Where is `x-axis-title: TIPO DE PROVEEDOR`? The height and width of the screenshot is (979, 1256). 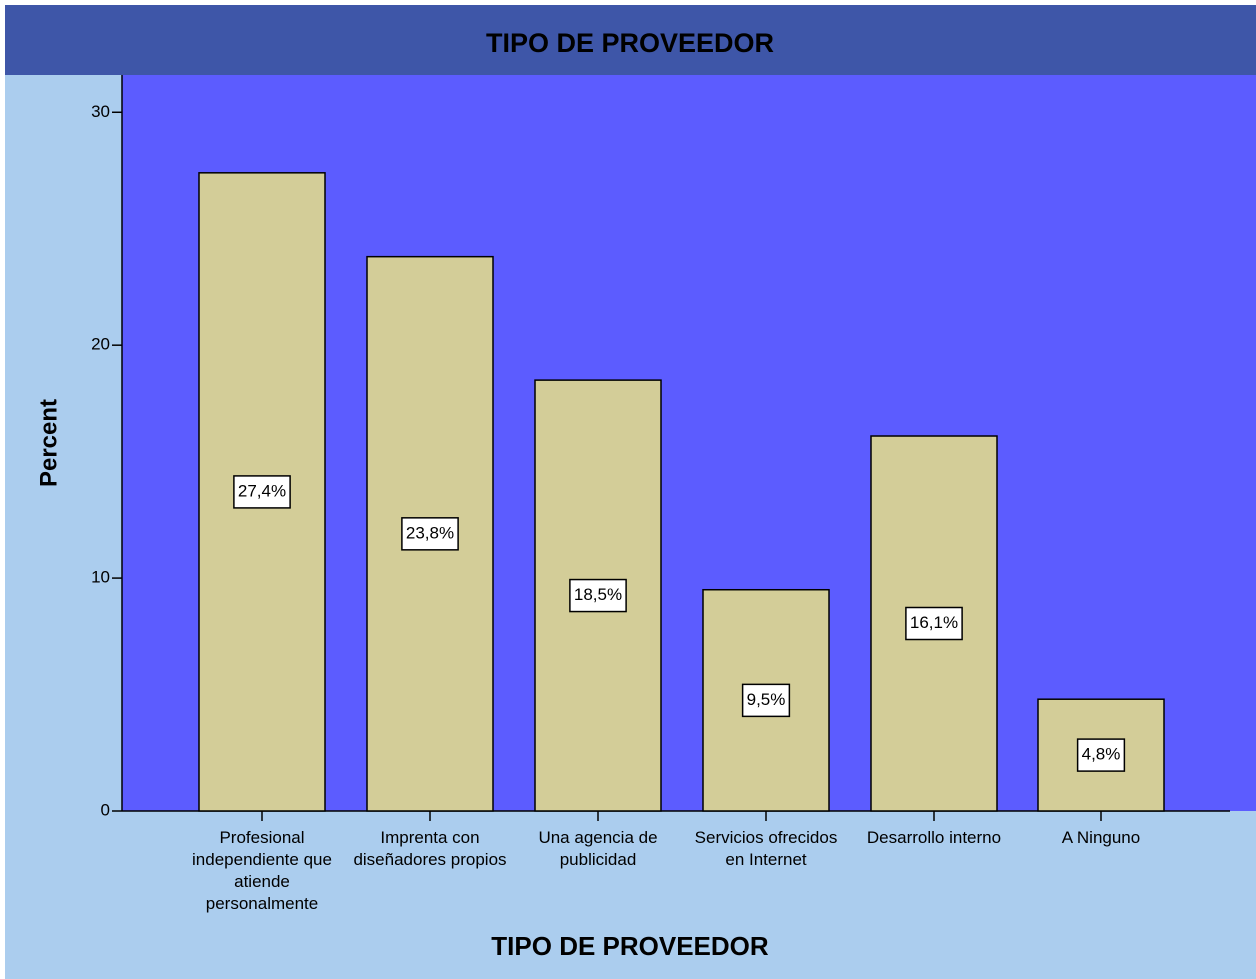 x-axis-title: TIPO DE PROVEEDOR is located at coordinates (630, 946).